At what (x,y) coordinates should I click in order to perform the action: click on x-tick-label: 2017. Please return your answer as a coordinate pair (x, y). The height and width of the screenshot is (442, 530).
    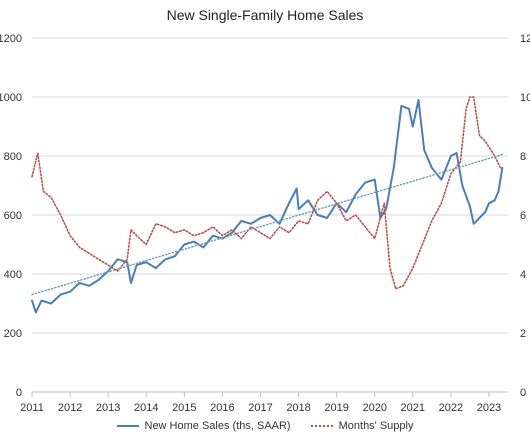
    Looking at the image, I should click on (260, 408).